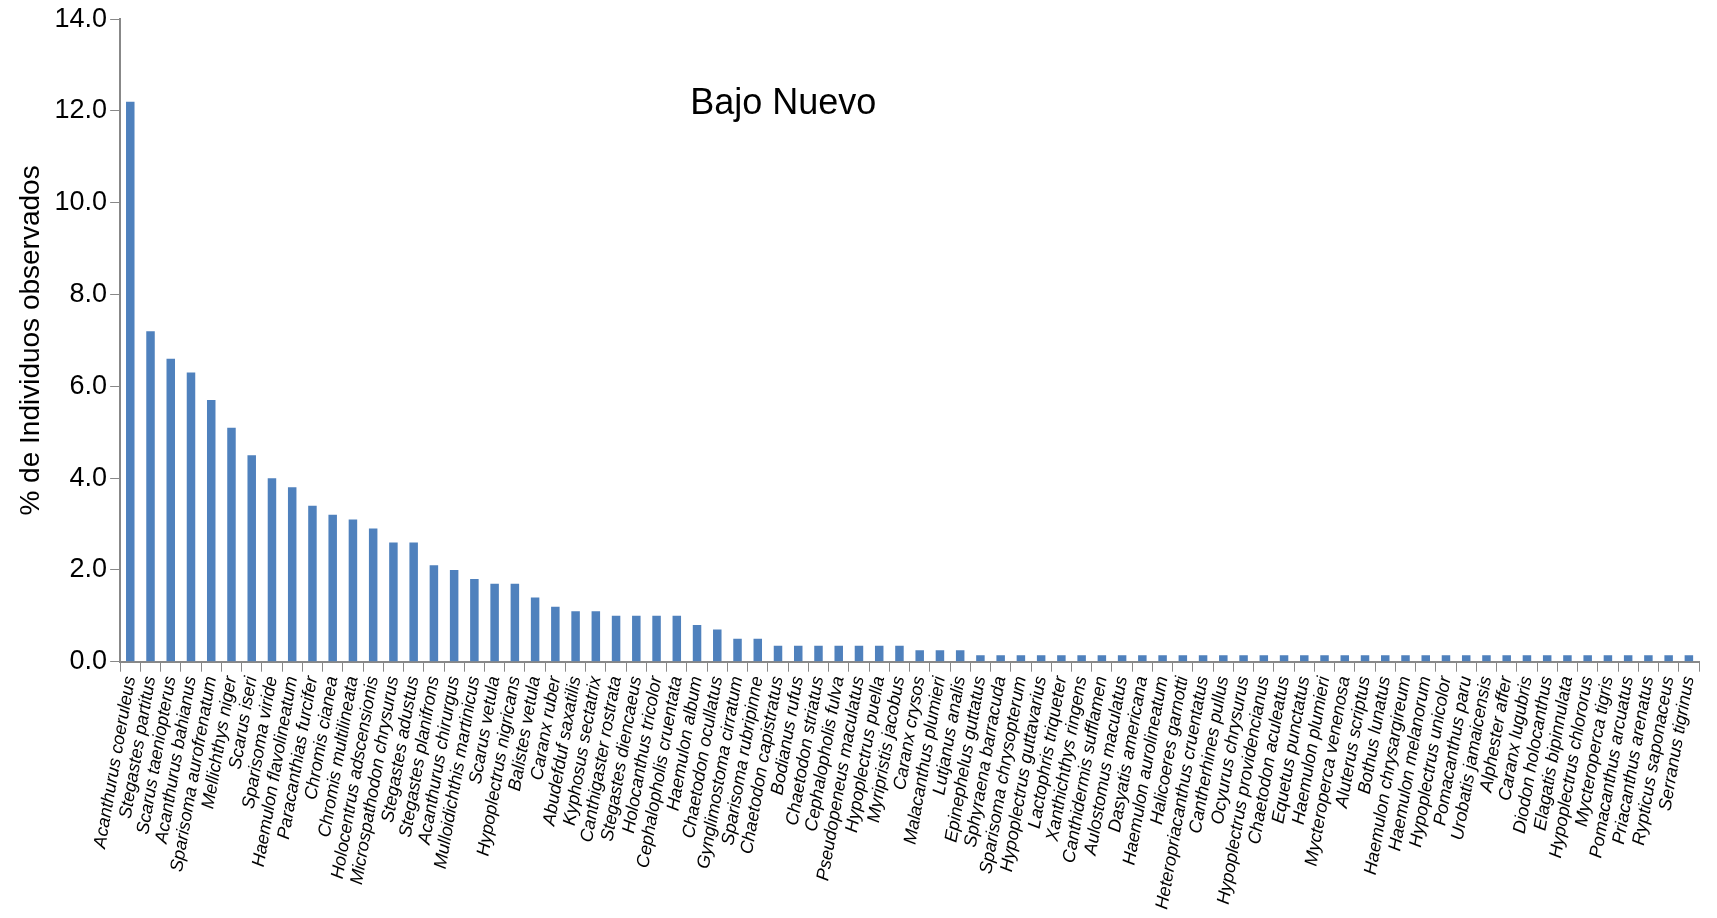 The height and width of the screenshot is (918, 1717). I want to click on y-tick-label: 8.0, so click(88, 293).